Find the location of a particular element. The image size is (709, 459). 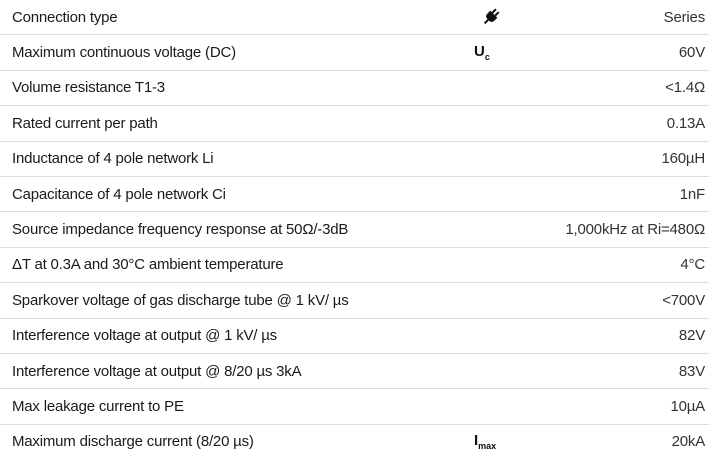

table-row: Rated current per path 0.13A is located at coordinates (354, 124).